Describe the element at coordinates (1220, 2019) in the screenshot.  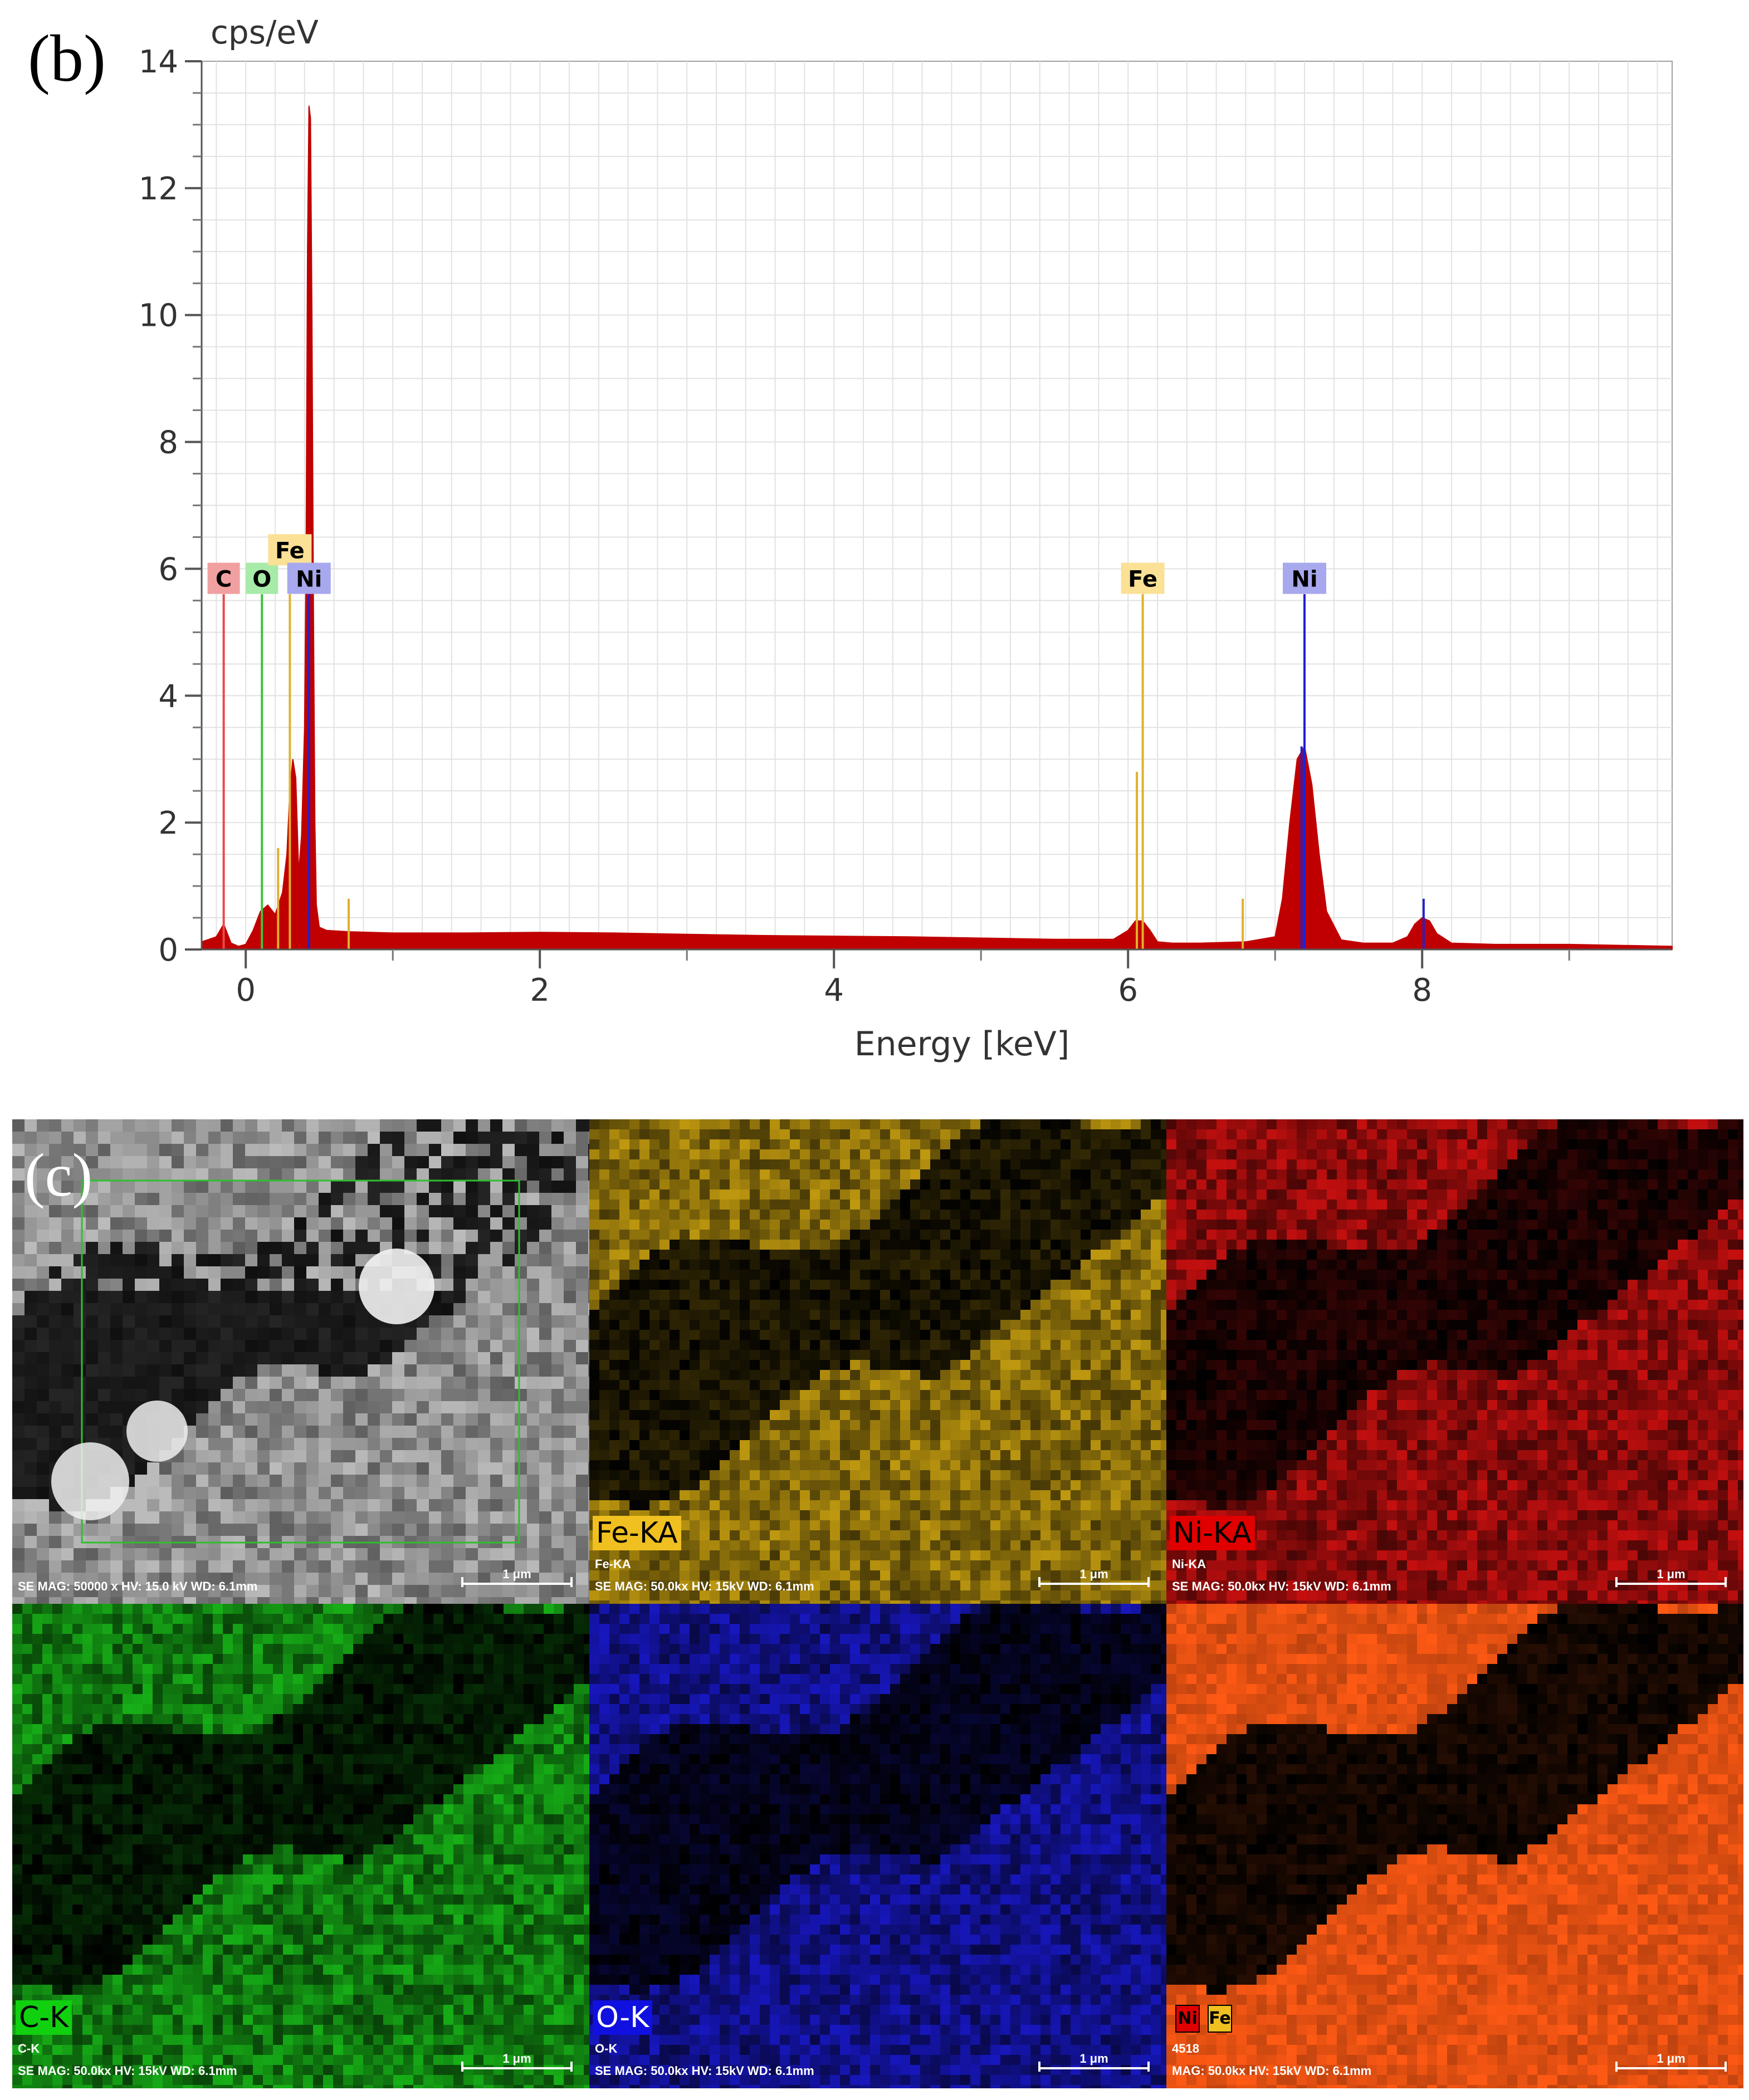
I see `overlay-legend-badge: Fe` at that location.